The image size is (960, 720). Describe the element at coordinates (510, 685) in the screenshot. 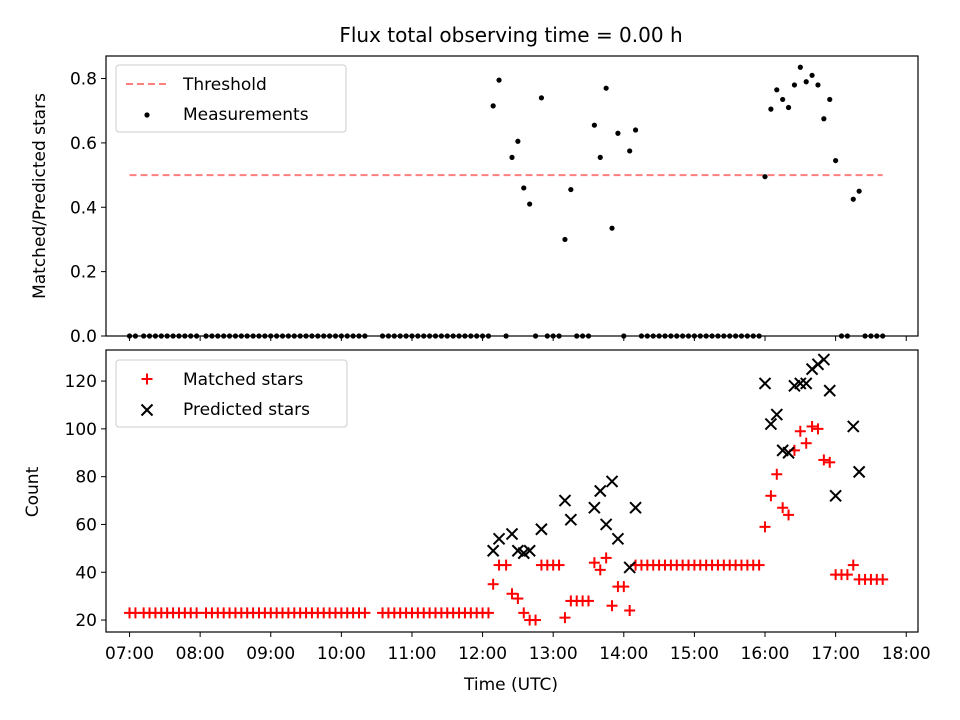

I see `x-axis-label: Time (UTC)` at that location.